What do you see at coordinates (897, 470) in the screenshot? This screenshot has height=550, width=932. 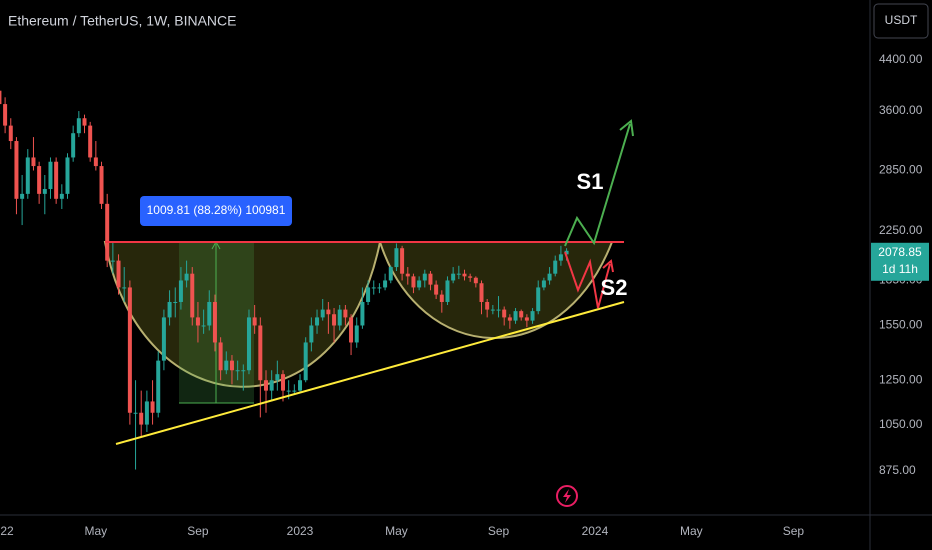 I see `y-tick-label: 875.00` at bounding box center [897, 470].